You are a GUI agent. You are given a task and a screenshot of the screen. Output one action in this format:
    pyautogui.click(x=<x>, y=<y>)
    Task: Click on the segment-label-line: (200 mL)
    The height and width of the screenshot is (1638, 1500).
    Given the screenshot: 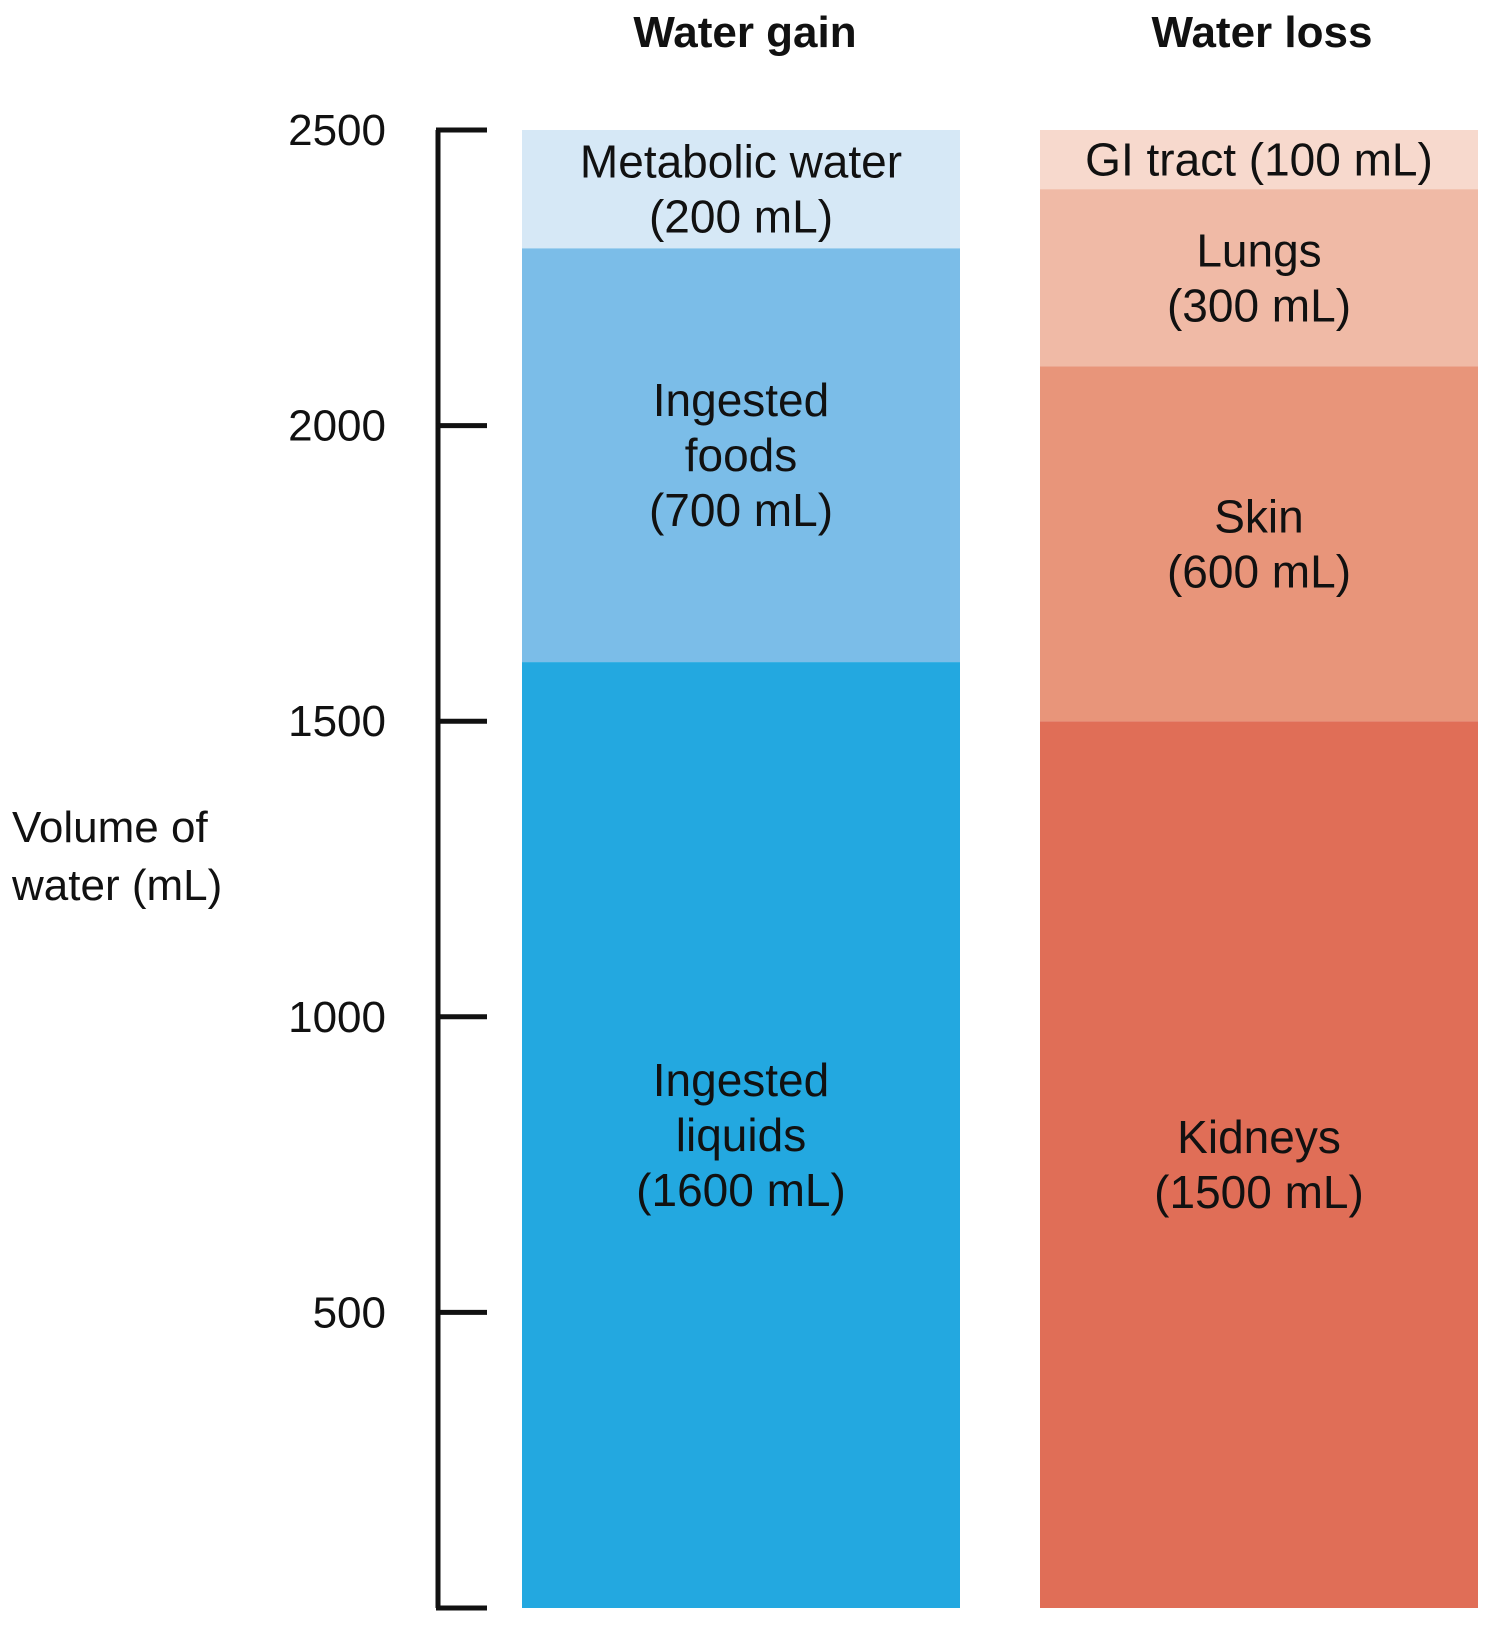 What is the action you would take?
    pyautogui.click(x=741, y=217)
    